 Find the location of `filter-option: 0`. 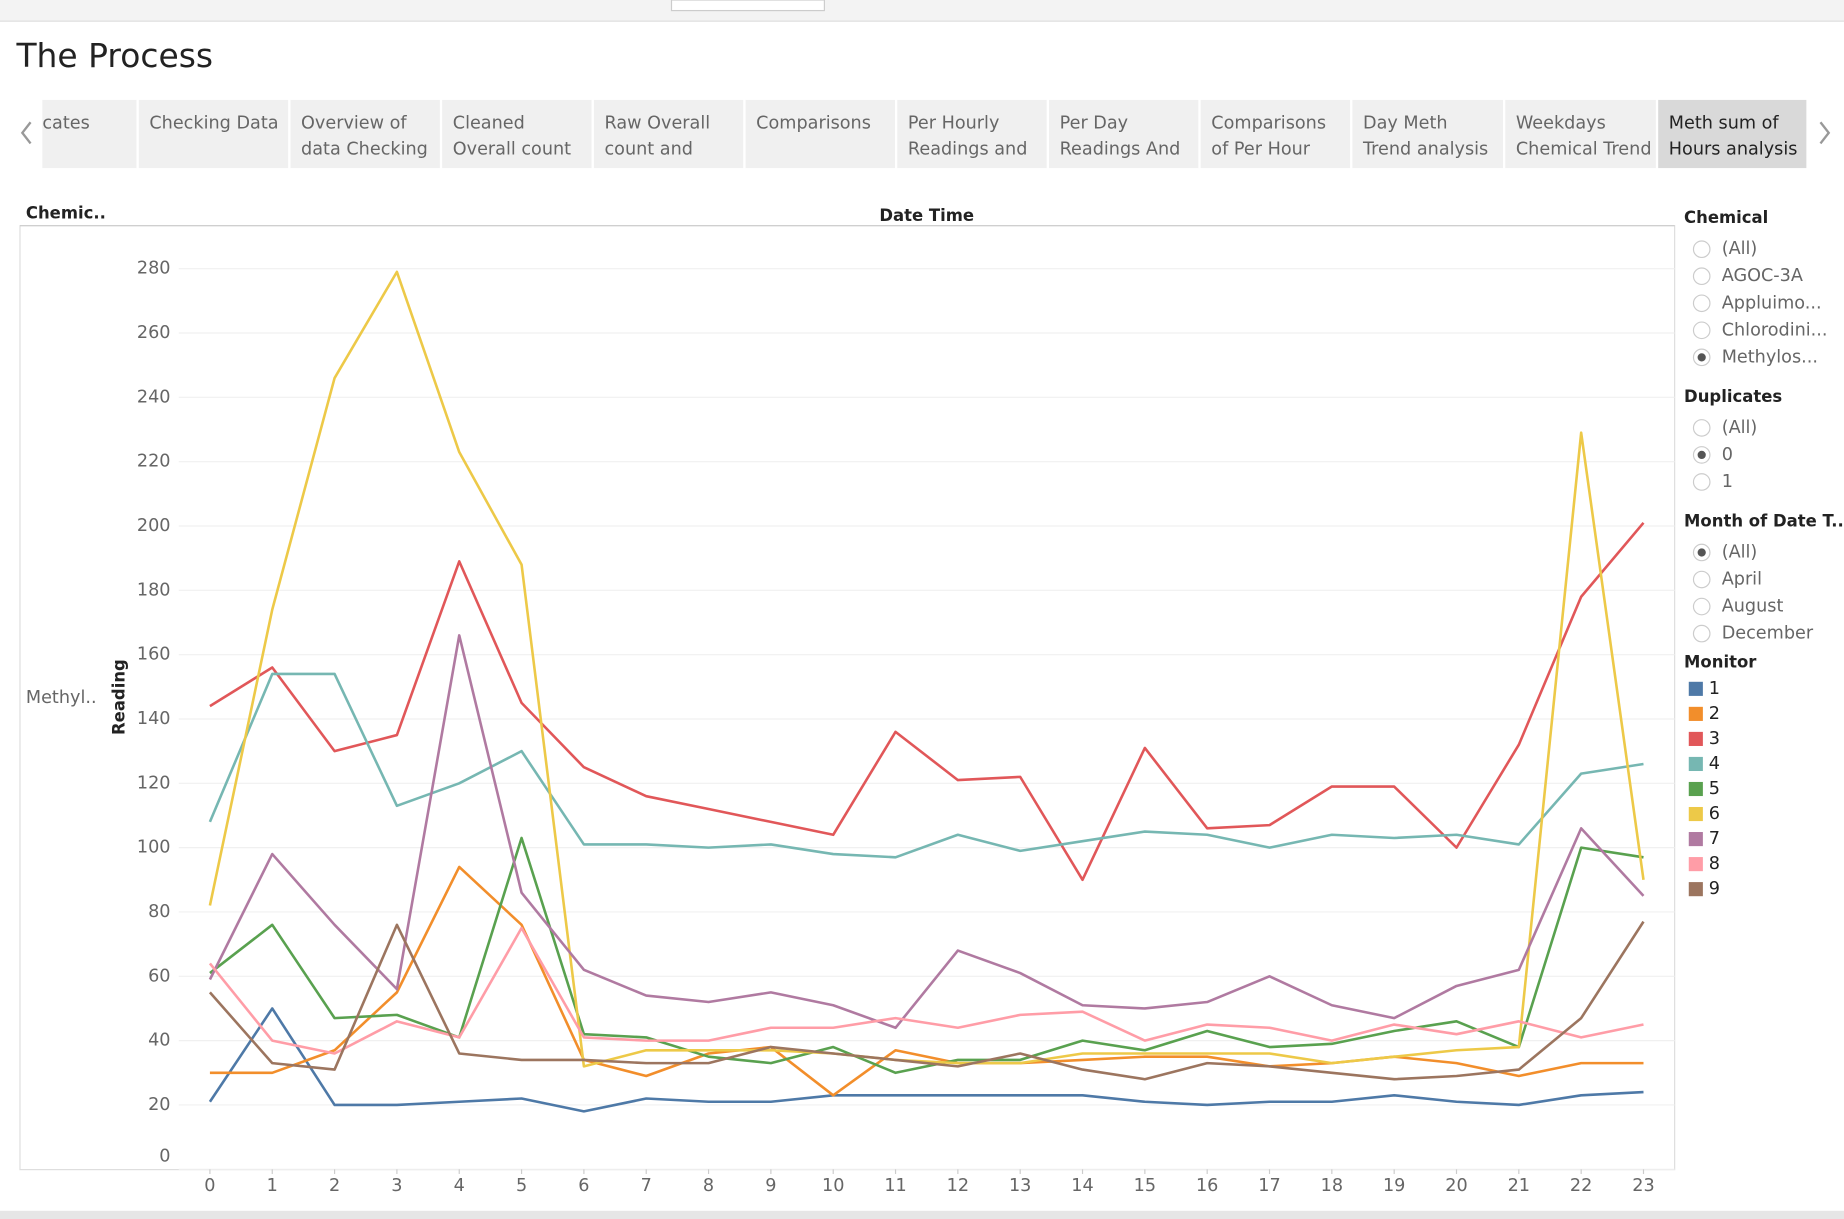

filter-option: 0 is located at coordinates (1727, 455).